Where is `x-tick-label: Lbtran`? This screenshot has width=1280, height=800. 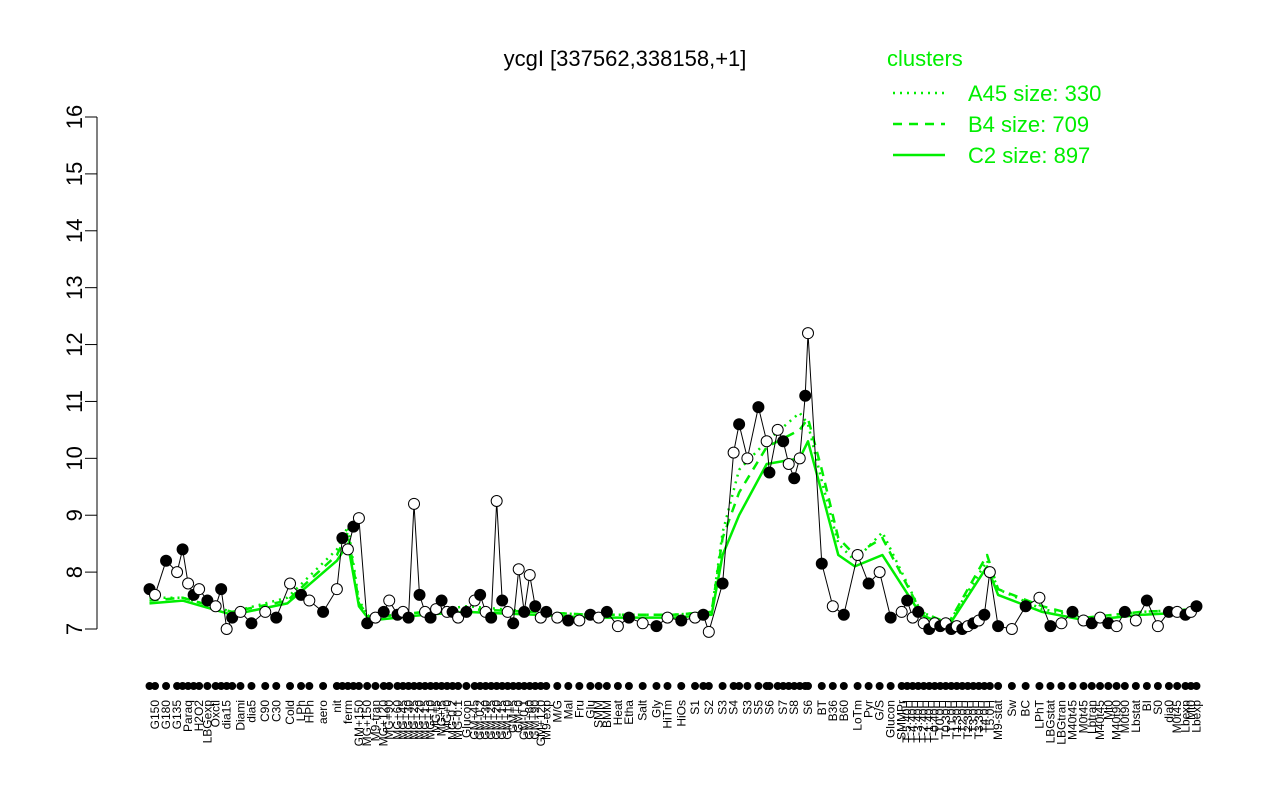
x-tick-label: Lbtran is located at coordinates (1092, 717).